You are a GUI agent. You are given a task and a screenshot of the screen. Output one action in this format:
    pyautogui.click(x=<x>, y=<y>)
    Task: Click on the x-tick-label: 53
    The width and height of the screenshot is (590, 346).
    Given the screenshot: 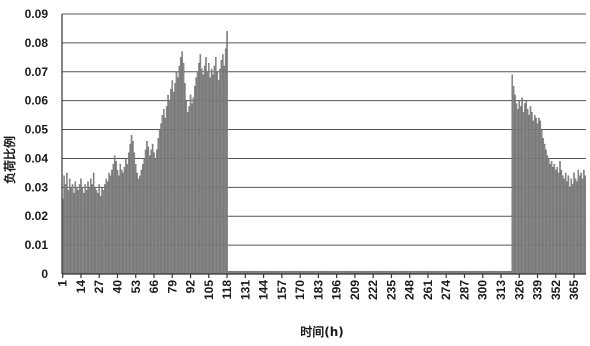 What is the action you would take?
    pyautogui.click(x=136, y=287)
    